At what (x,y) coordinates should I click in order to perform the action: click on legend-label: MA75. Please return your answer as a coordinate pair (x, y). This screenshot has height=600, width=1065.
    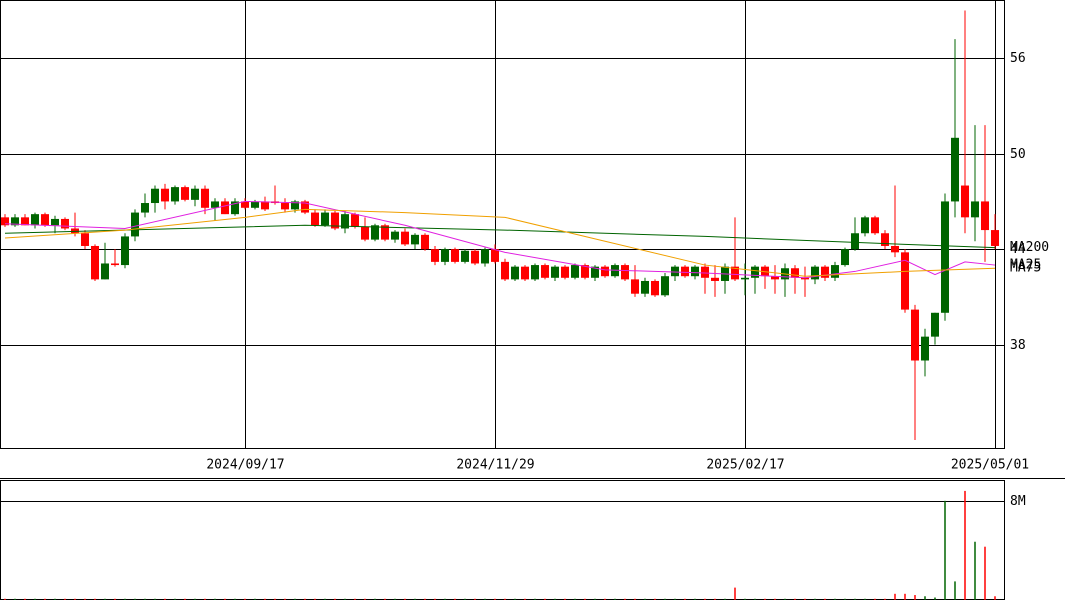
    Looking at the image, I should click on (1025, 268).